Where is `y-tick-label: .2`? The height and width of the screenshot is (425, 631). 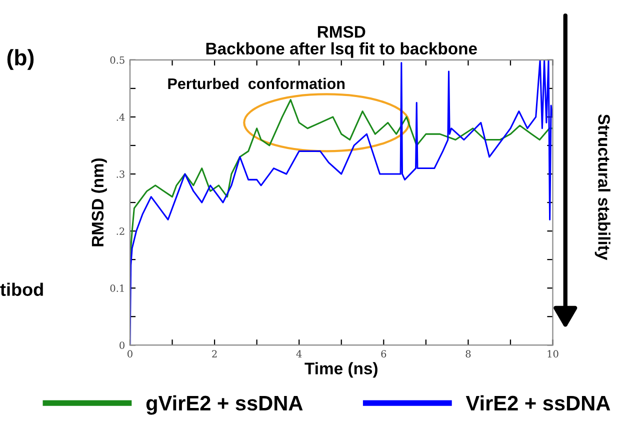
y-tick-label: .2 is located at coordinates (120, 231).